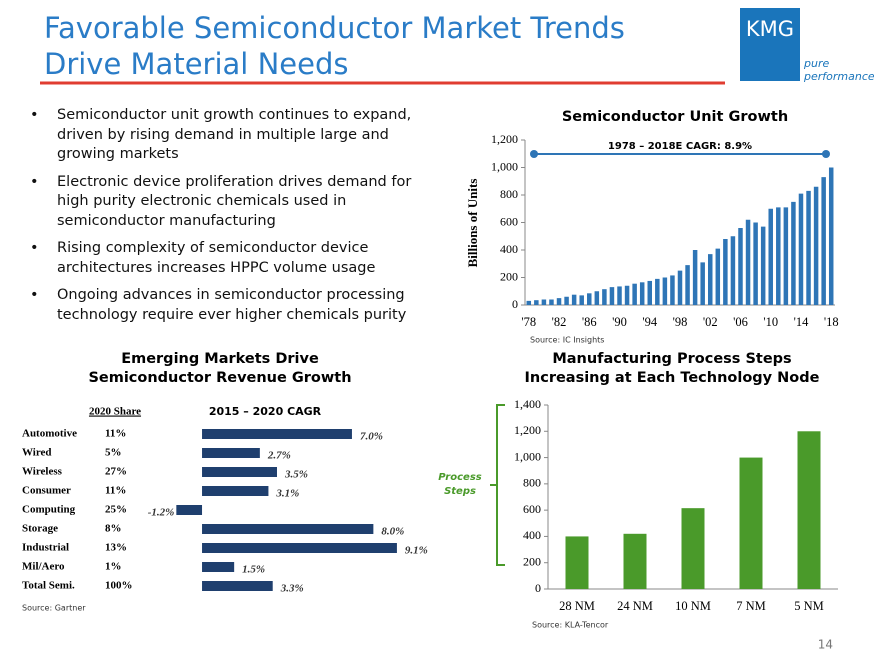 This screenshot has height=658, width=874. Describe the element at coordinates (392, 532) in the screenshot. I see `value-label: 8.0%` at that location.